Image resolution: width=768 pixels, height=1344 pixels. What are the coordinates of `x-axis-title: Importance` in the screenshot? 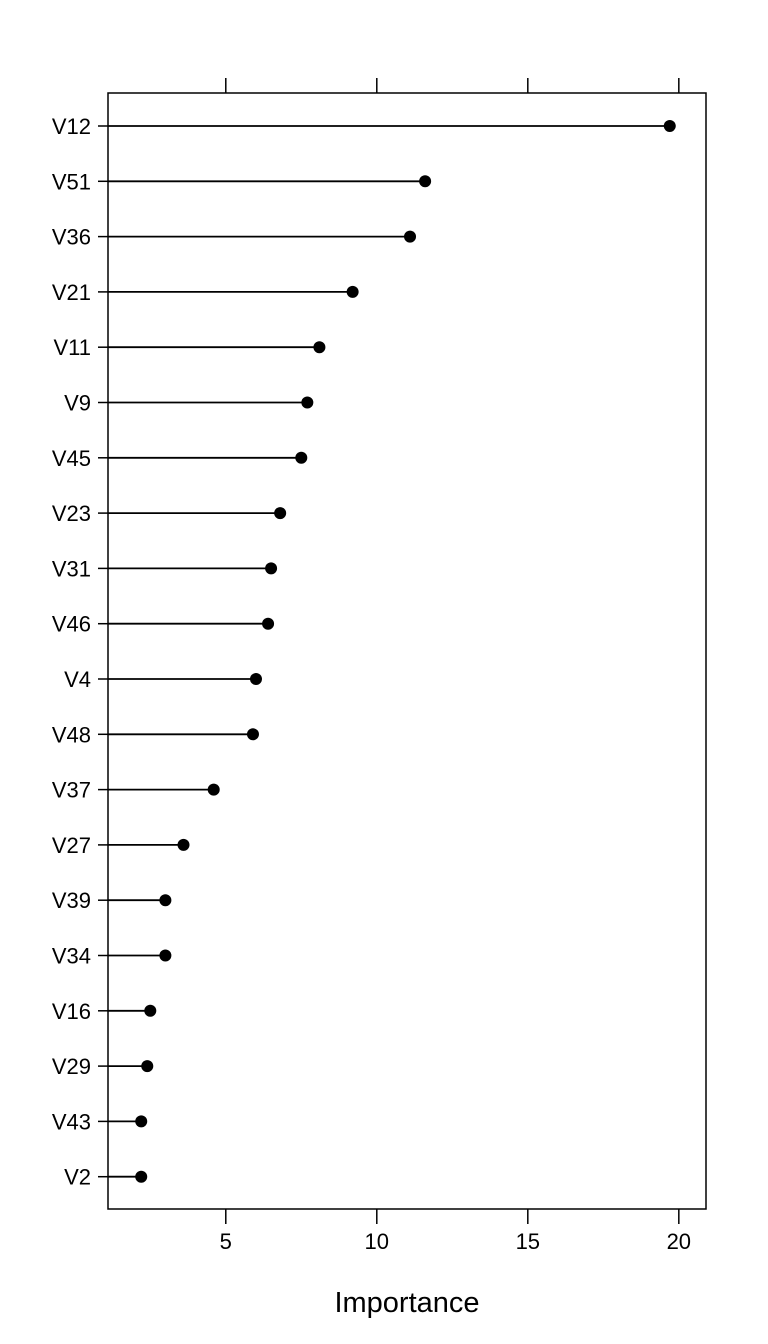 It's located at (406, 1303).